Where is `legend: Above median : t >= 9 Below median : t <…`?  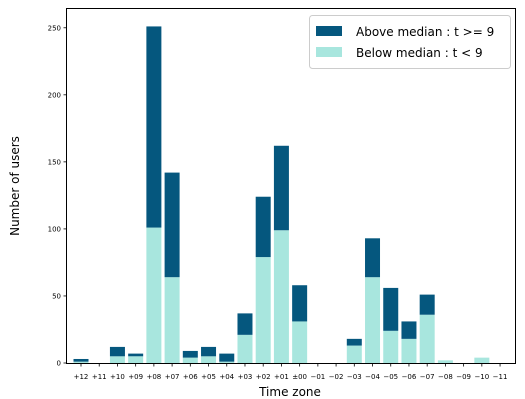 legend: Above median : t >= 9 Below median : t <… is located at coordinates (410, 42).